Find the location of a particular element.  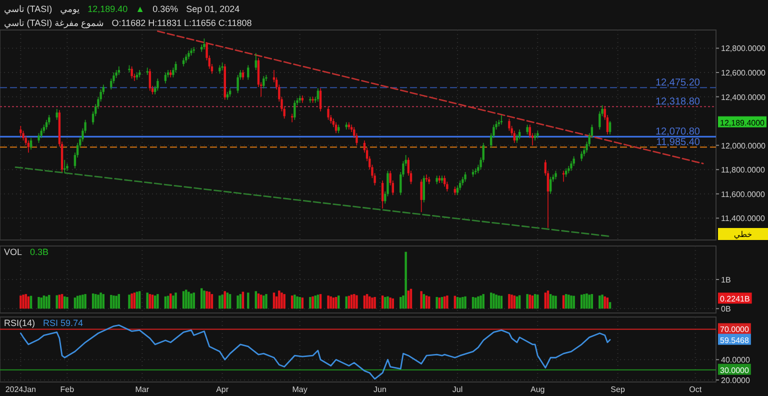

y-tick-label: 11,400.0000 is located at coordinates (743, 219).